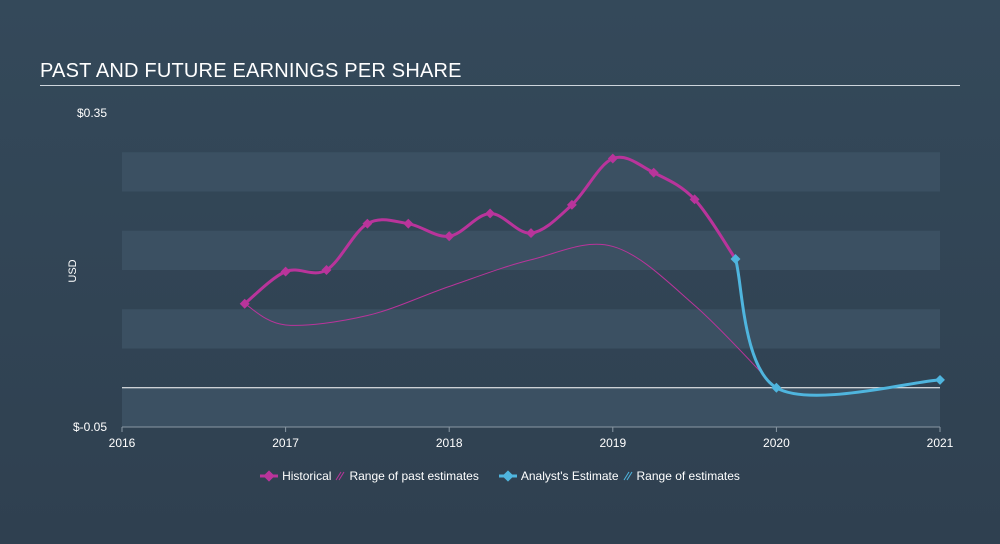  Describe the element at coordinates (307, 476) in the screenshot. I see `legend-historical-label: Historical` at that location.